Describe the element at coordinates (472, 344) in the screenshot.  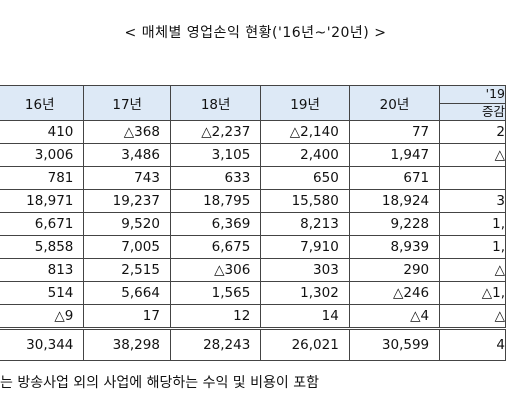
I see `total-cell: 4` at that location.